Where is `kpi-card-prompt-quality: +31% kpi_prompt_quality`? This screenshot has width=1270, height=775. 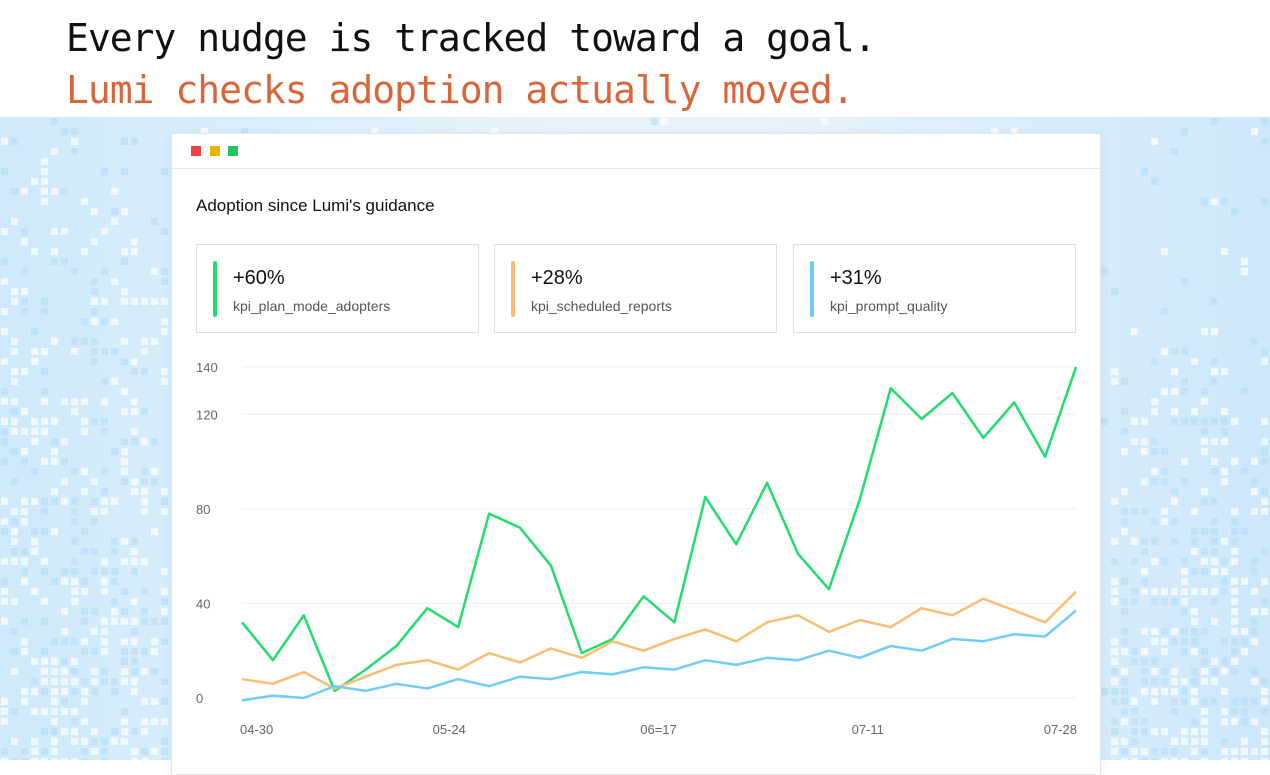
kpi-card-prompt-quality: +31% kpi_prompt_quality is located at coordinates (934, 288).